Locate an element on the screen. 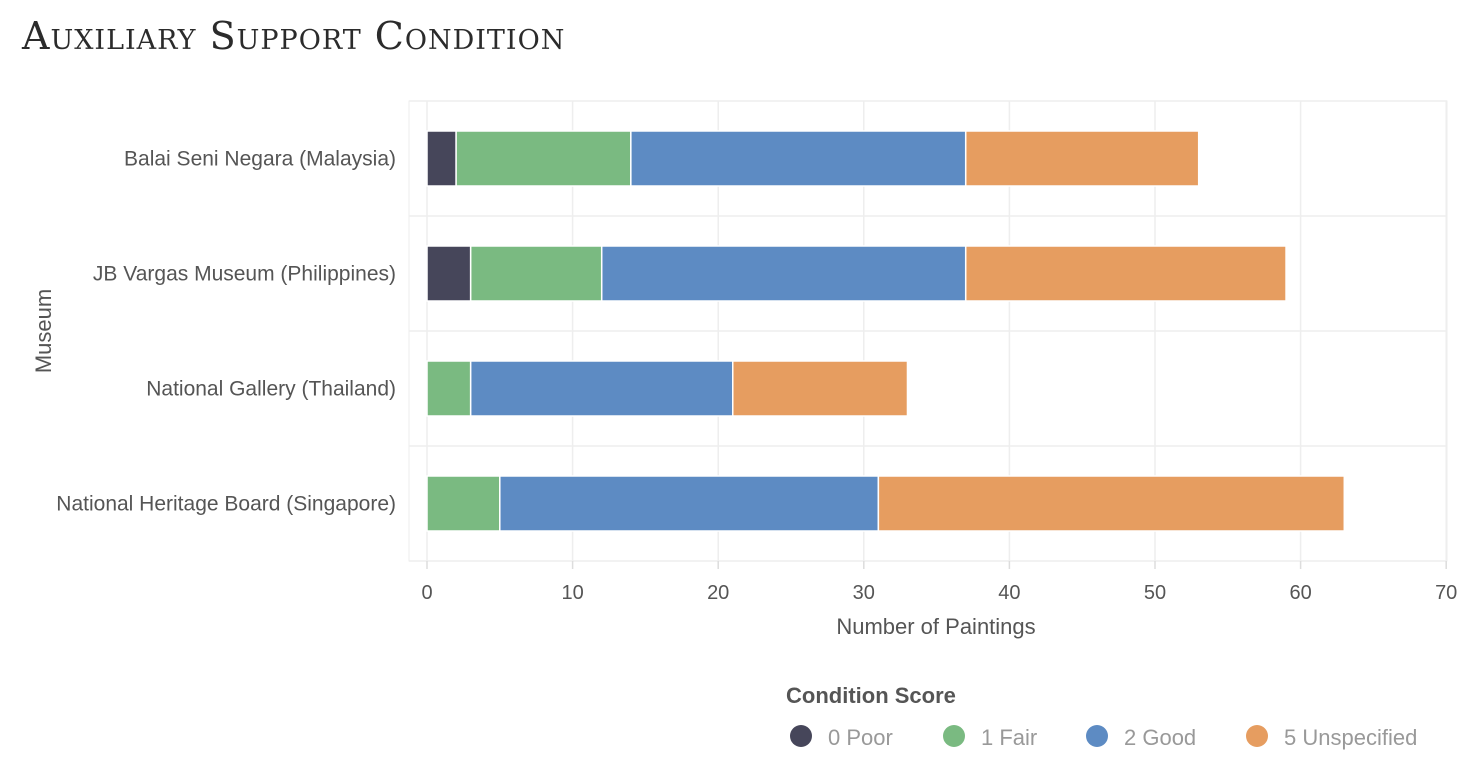 The width and height of the screenshot is (1470, 768). category-label: Balai Seni Negara (Malaysia) is located at coordinates (260, 159).